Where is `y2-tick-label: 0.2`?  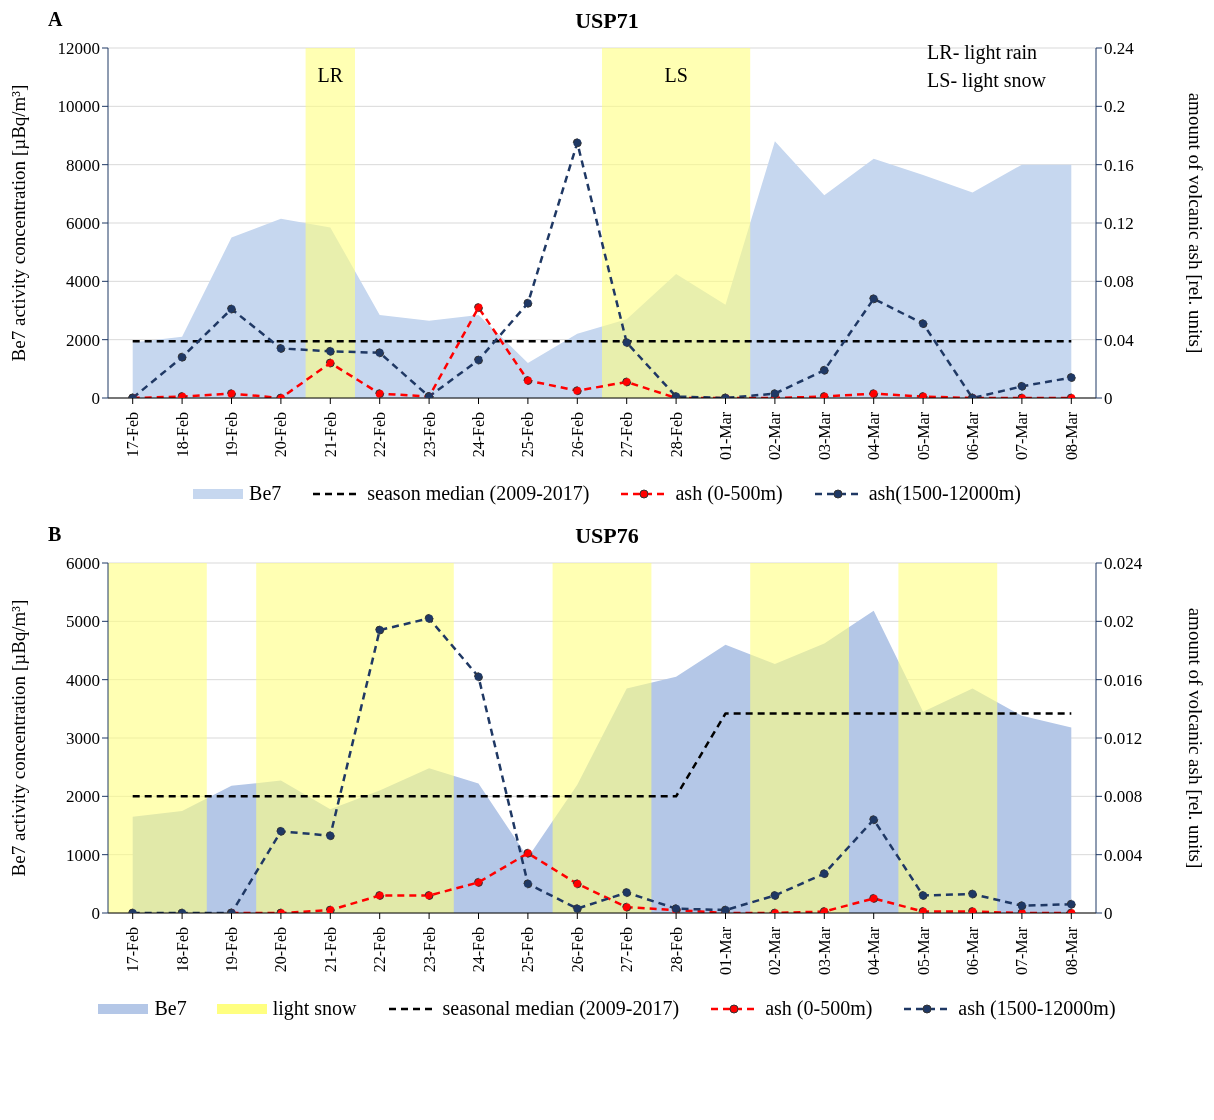
y2-tick-label: 0.2 is located at coordinates (1115, 107).